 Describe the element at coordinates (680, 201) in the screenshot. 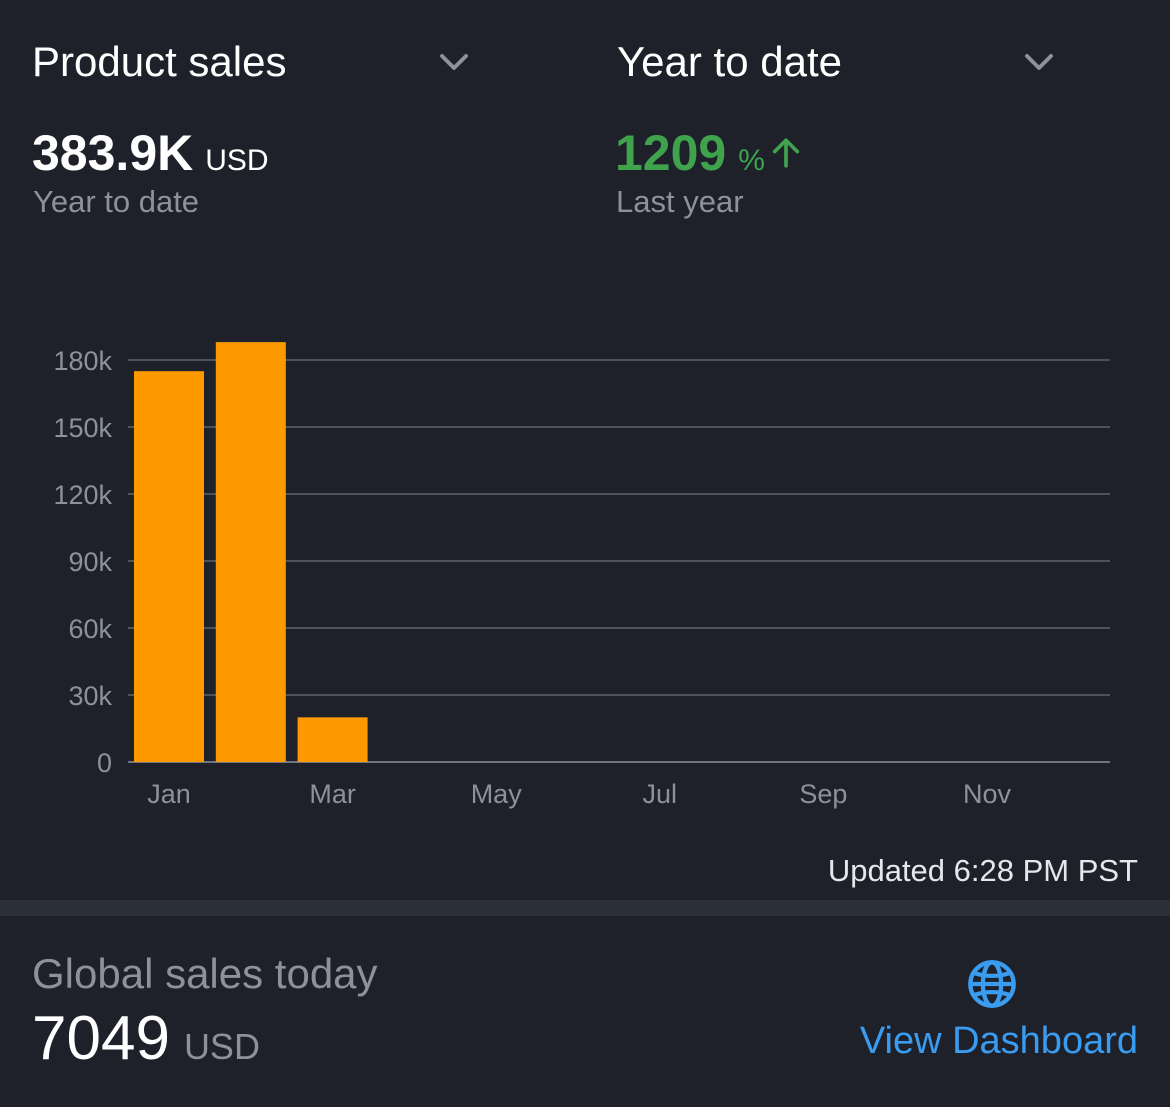

I see `change-caption: Last year` at that location.